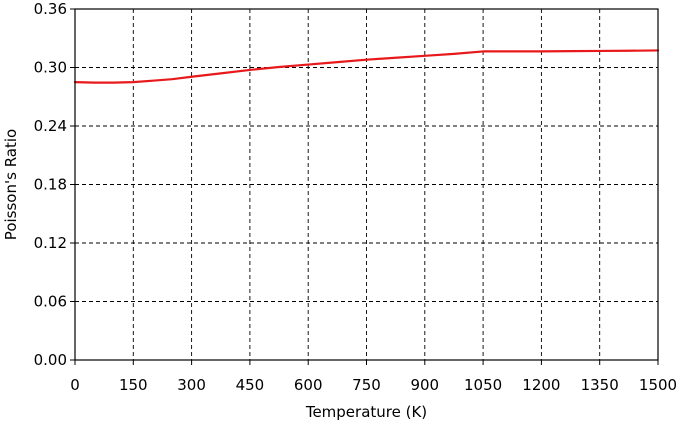 This screenshot has height=428, width=678. Describe the element at coordinates (250, 385) in the screenshot. I see `x-tick-label: 450` at that location.